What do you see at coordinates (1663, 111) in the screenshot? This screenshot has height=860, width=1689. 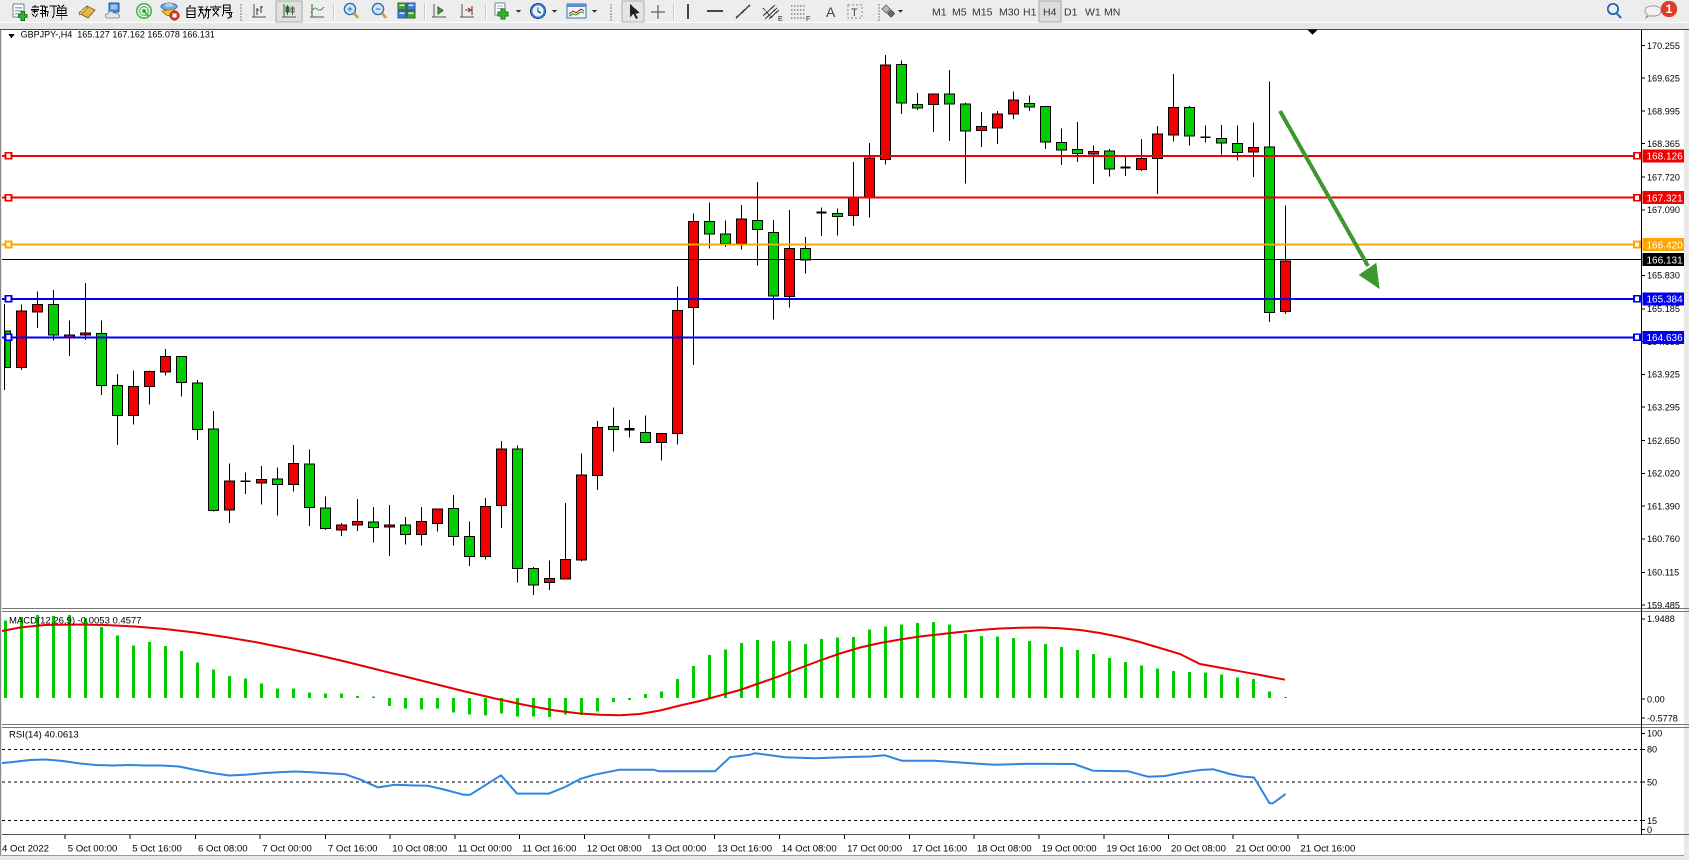 I see `svg-text: 168.995` at bounding box center [1663, 111].